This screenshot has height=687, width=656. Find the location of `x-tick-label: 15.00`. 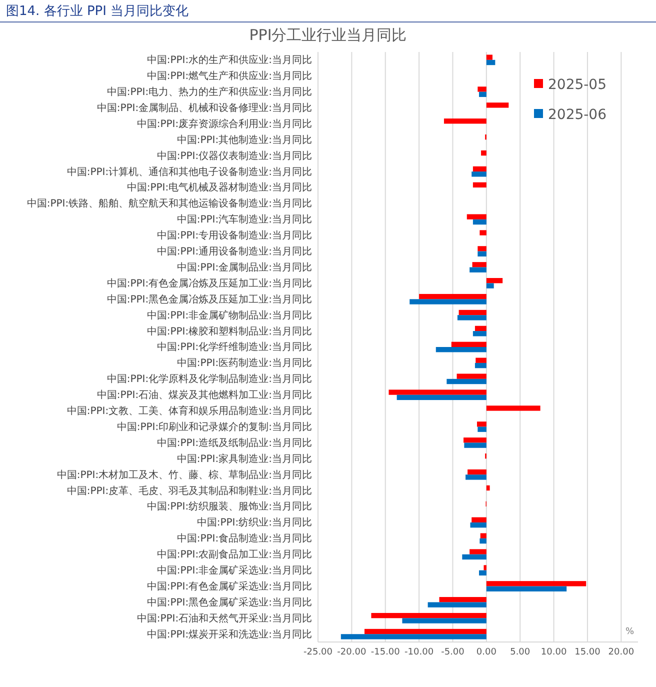

x-tick-label: 15.00 is located at coordinates (587, 652).